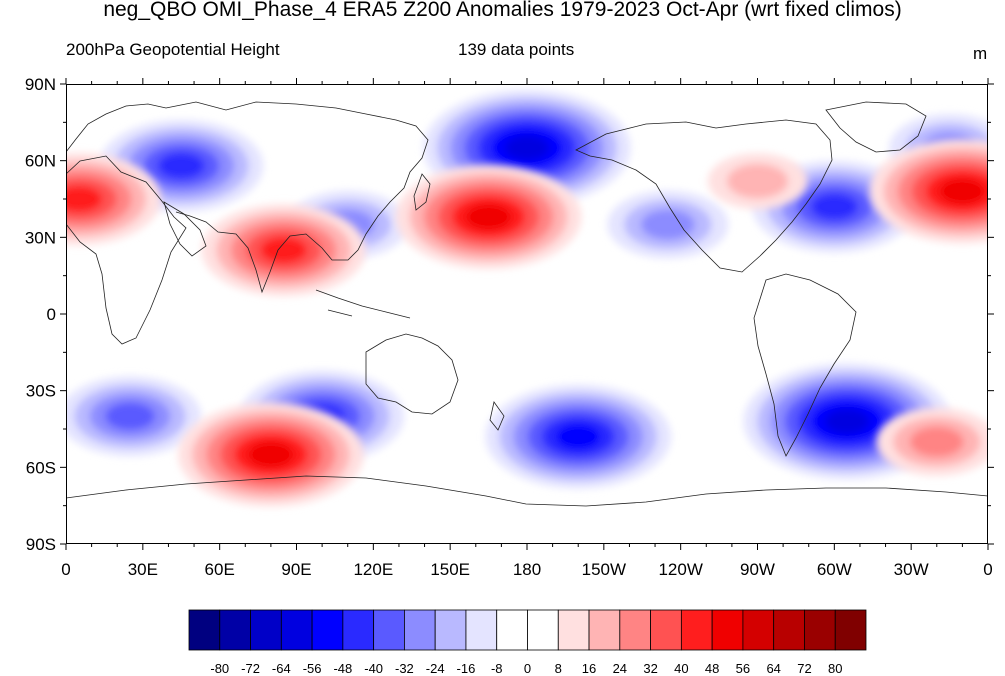 Image resolution: width=1005 pixels, height=676 pixels. What do you see at coordinates (126, 250) in the screenshot?
I see `coastline-africa` at bounding box center [126, 250].